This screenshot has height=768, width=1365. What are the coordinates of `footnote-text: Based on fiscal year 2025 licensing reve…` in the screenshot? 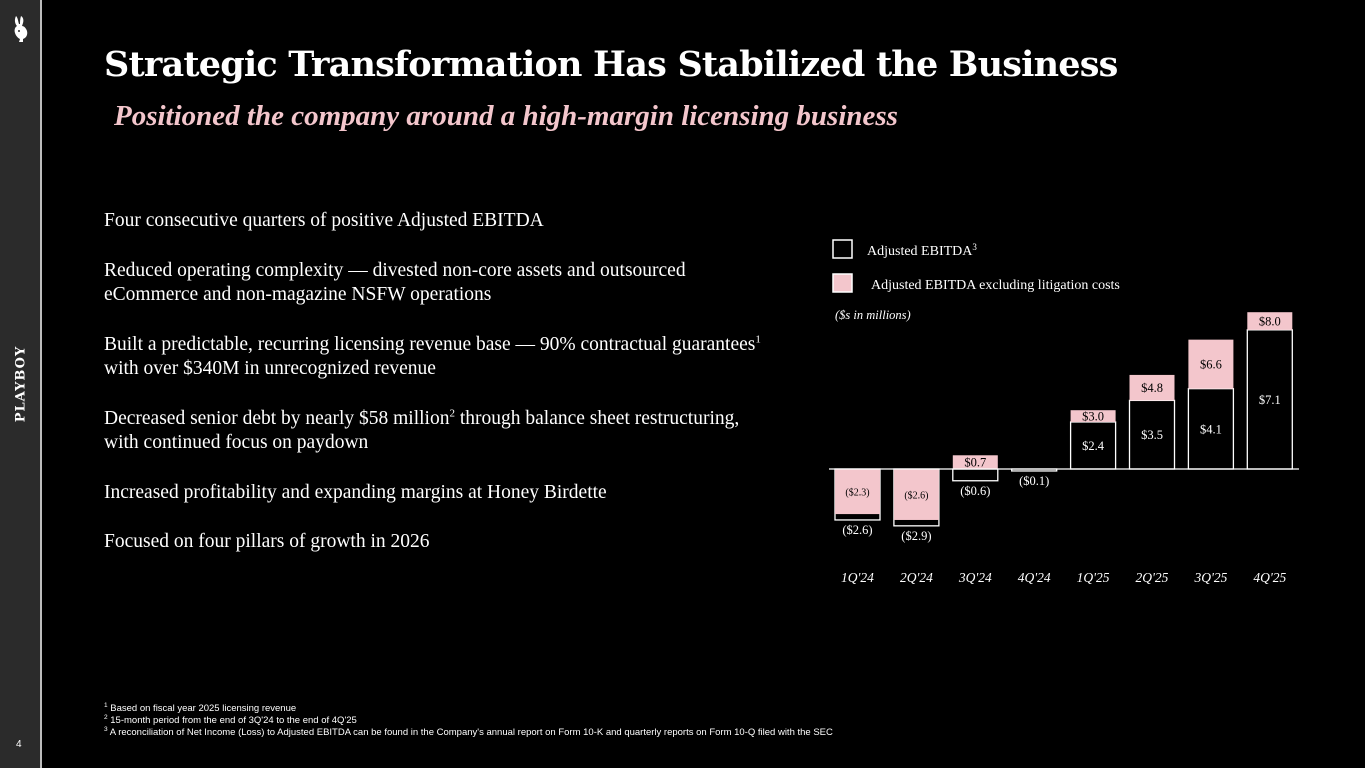 It's located at (203, 708).